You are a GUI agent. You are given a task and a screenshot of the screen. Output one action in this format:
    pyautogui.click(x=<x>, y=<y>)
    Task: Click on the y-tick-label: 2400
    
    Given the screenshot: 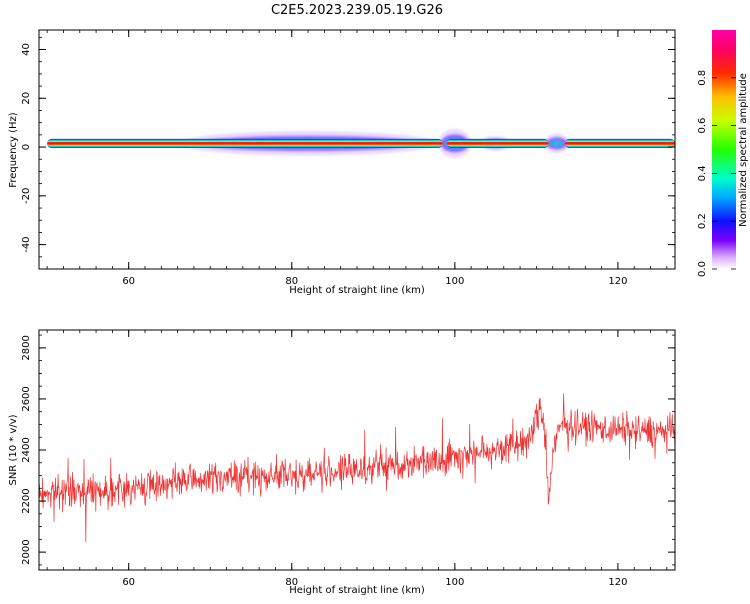 What is the action you would take?
    pyautogui.click(x=26, y=449)
    